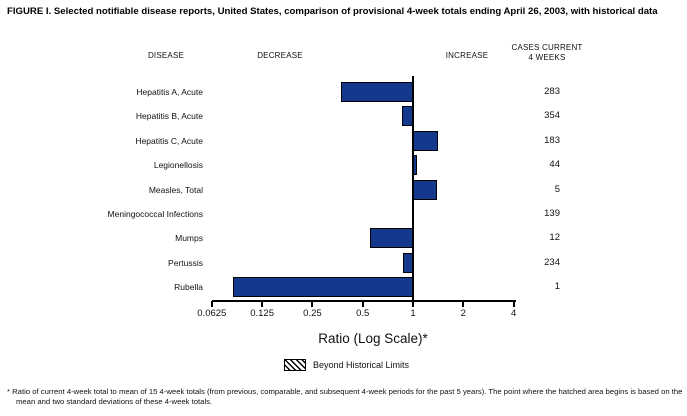  What do you see at coordinates (169, 140) in the screenshot?
I see `disease-label: Hepatitis C, Acute` at bounding box center [169, 140].